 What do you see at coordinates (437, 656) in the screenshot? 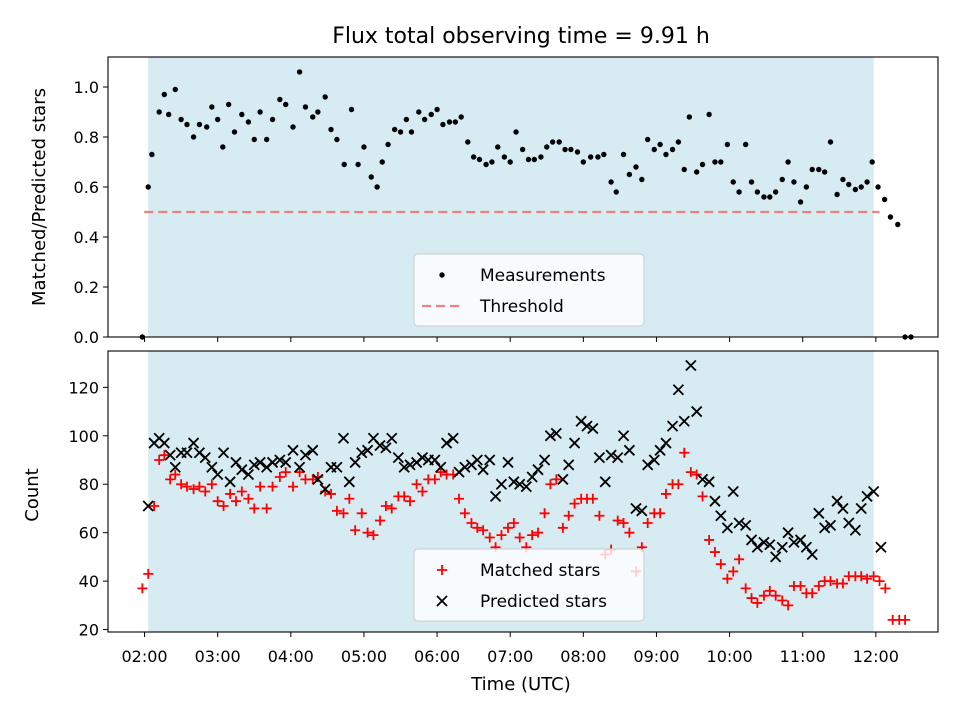
I see `x-tick-label: 06:00` at bounding box center [437, 656].